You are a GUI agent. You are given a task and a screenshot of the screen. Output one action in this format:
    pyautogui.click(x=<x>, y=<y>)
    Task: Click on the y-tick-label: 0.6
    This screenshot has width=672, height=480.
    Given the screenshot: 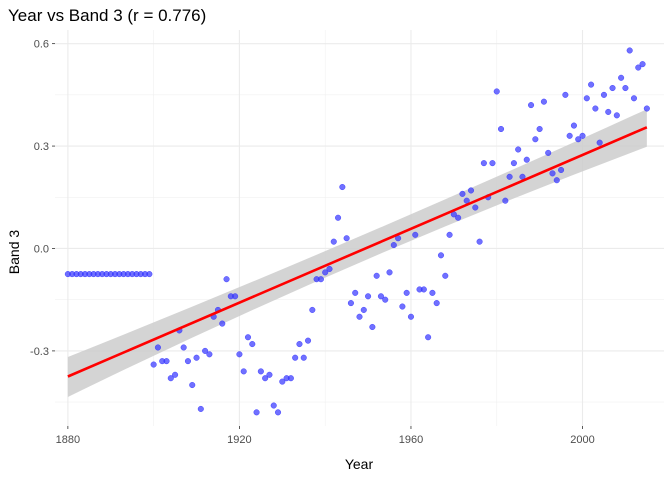 What is the action you would take?
    pyautogui.click(x=41, y=45)
    